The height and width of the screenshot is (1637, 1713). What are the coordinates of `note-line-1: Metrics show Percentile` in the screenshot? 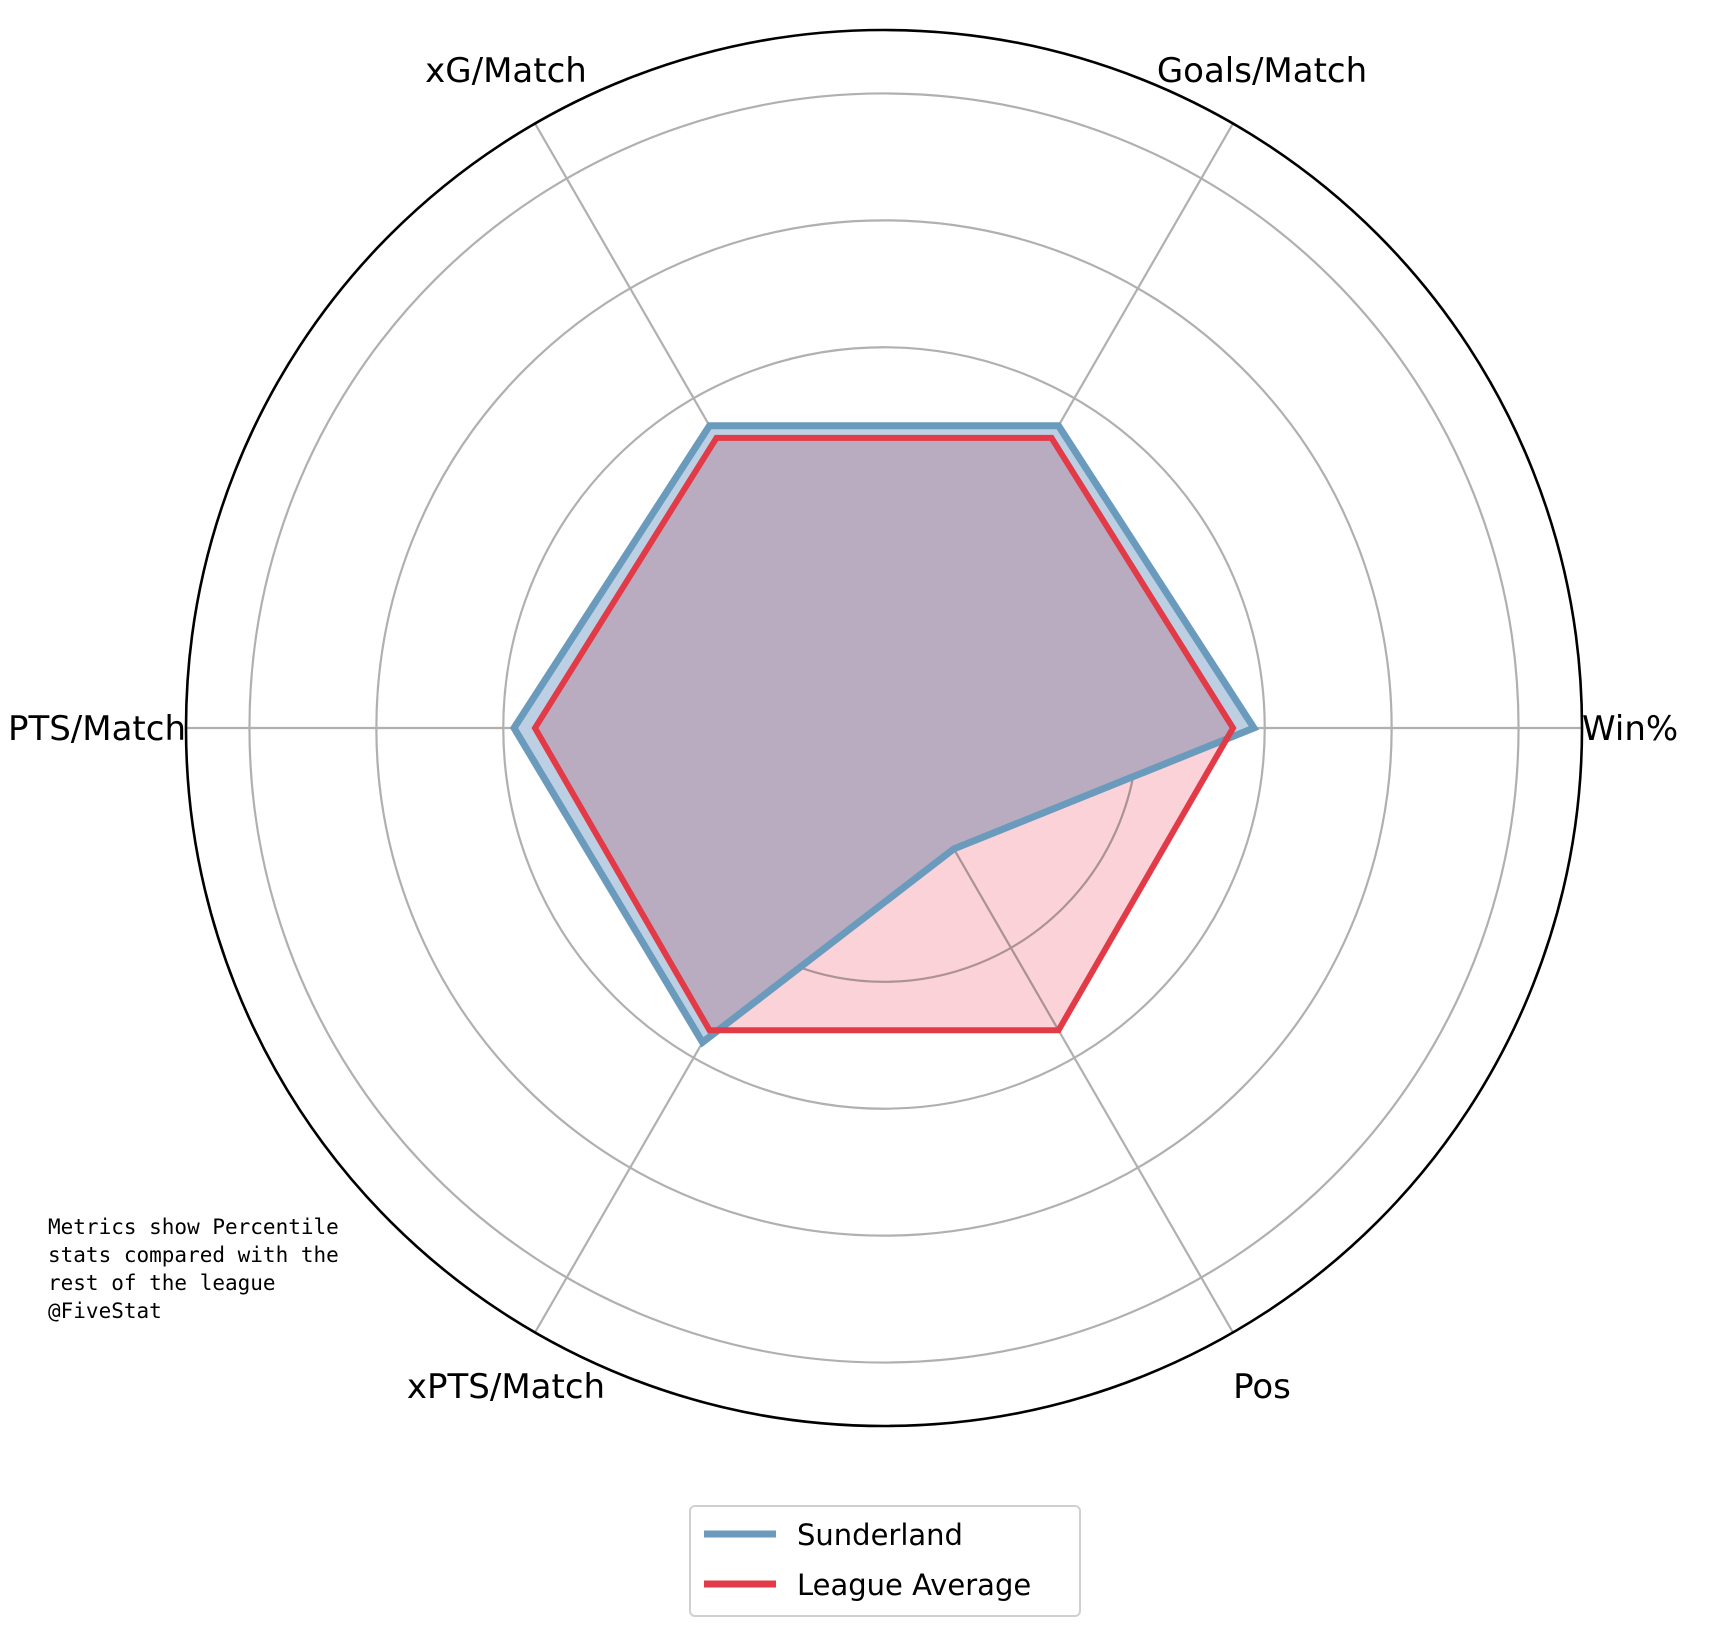 It's located at (193, 1227).